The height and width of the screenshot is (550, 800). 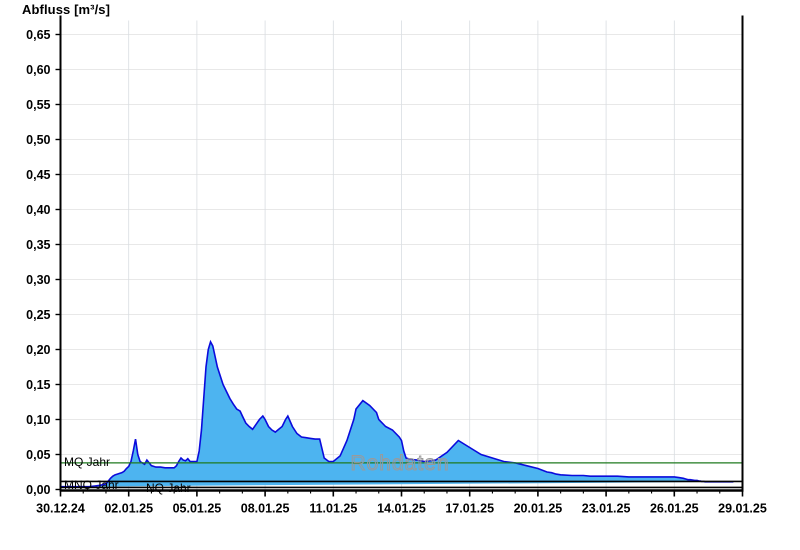 What do you see at coordinates (265, 509) in the screenshot?
I see `x-tick-label: 08.01.25` at bounding box center [265, 509].